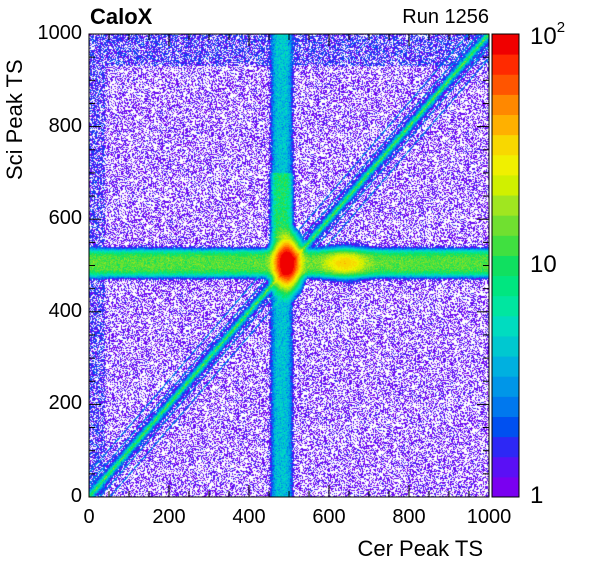 This screenshot has width=596, height=572. I want to click on colorbar-frame, so click(505, 265).